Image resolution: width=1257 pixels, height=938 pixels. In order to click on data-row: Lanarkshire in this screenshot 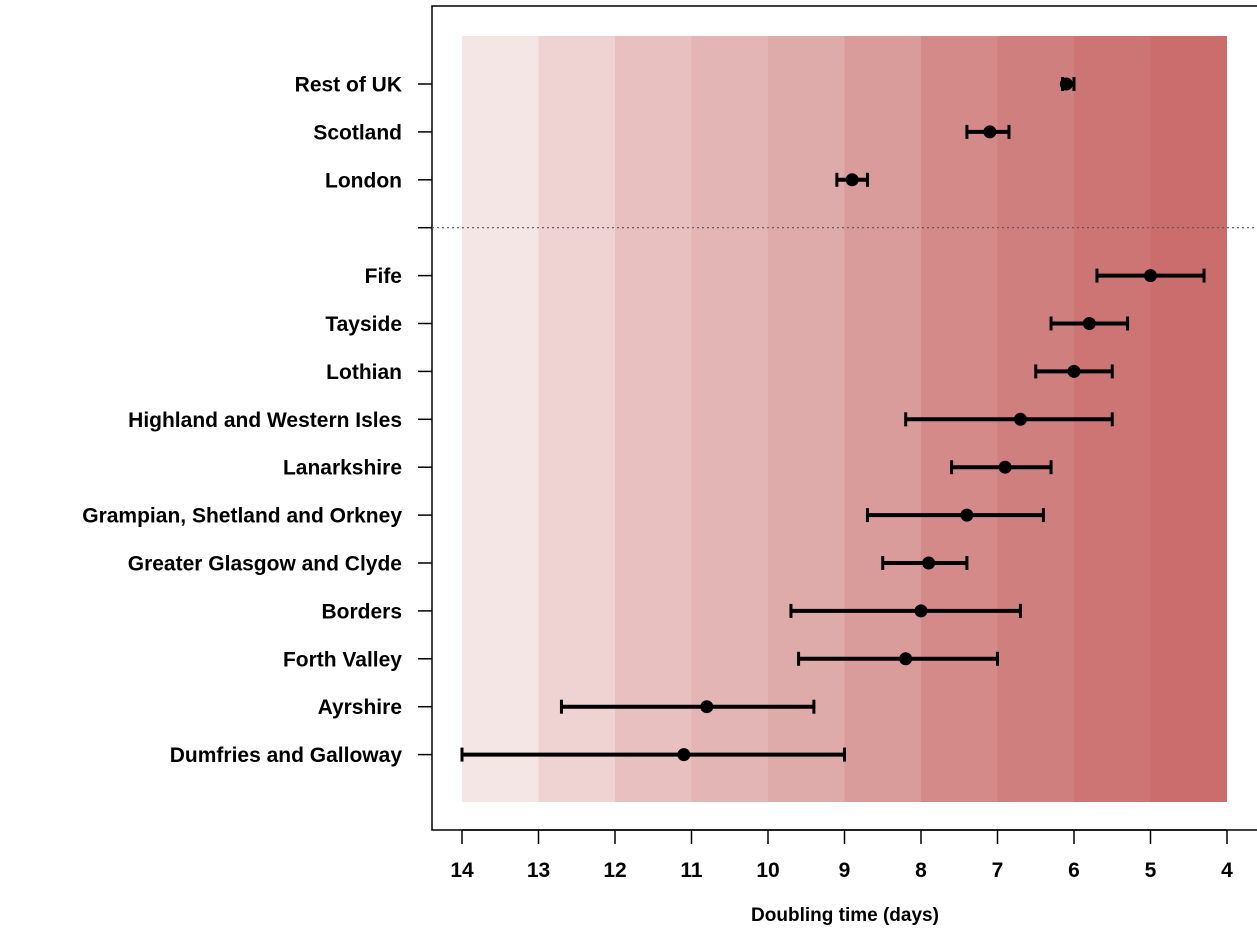, I will do `click(668, 468)`.